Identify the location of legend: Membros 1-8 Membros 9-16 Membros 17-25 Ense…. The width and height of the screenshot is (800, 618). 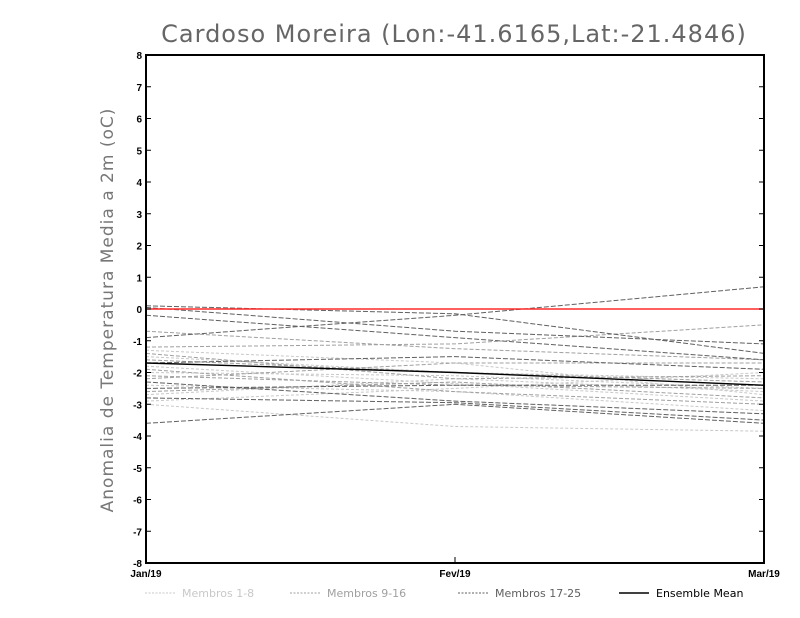
(444, 593).